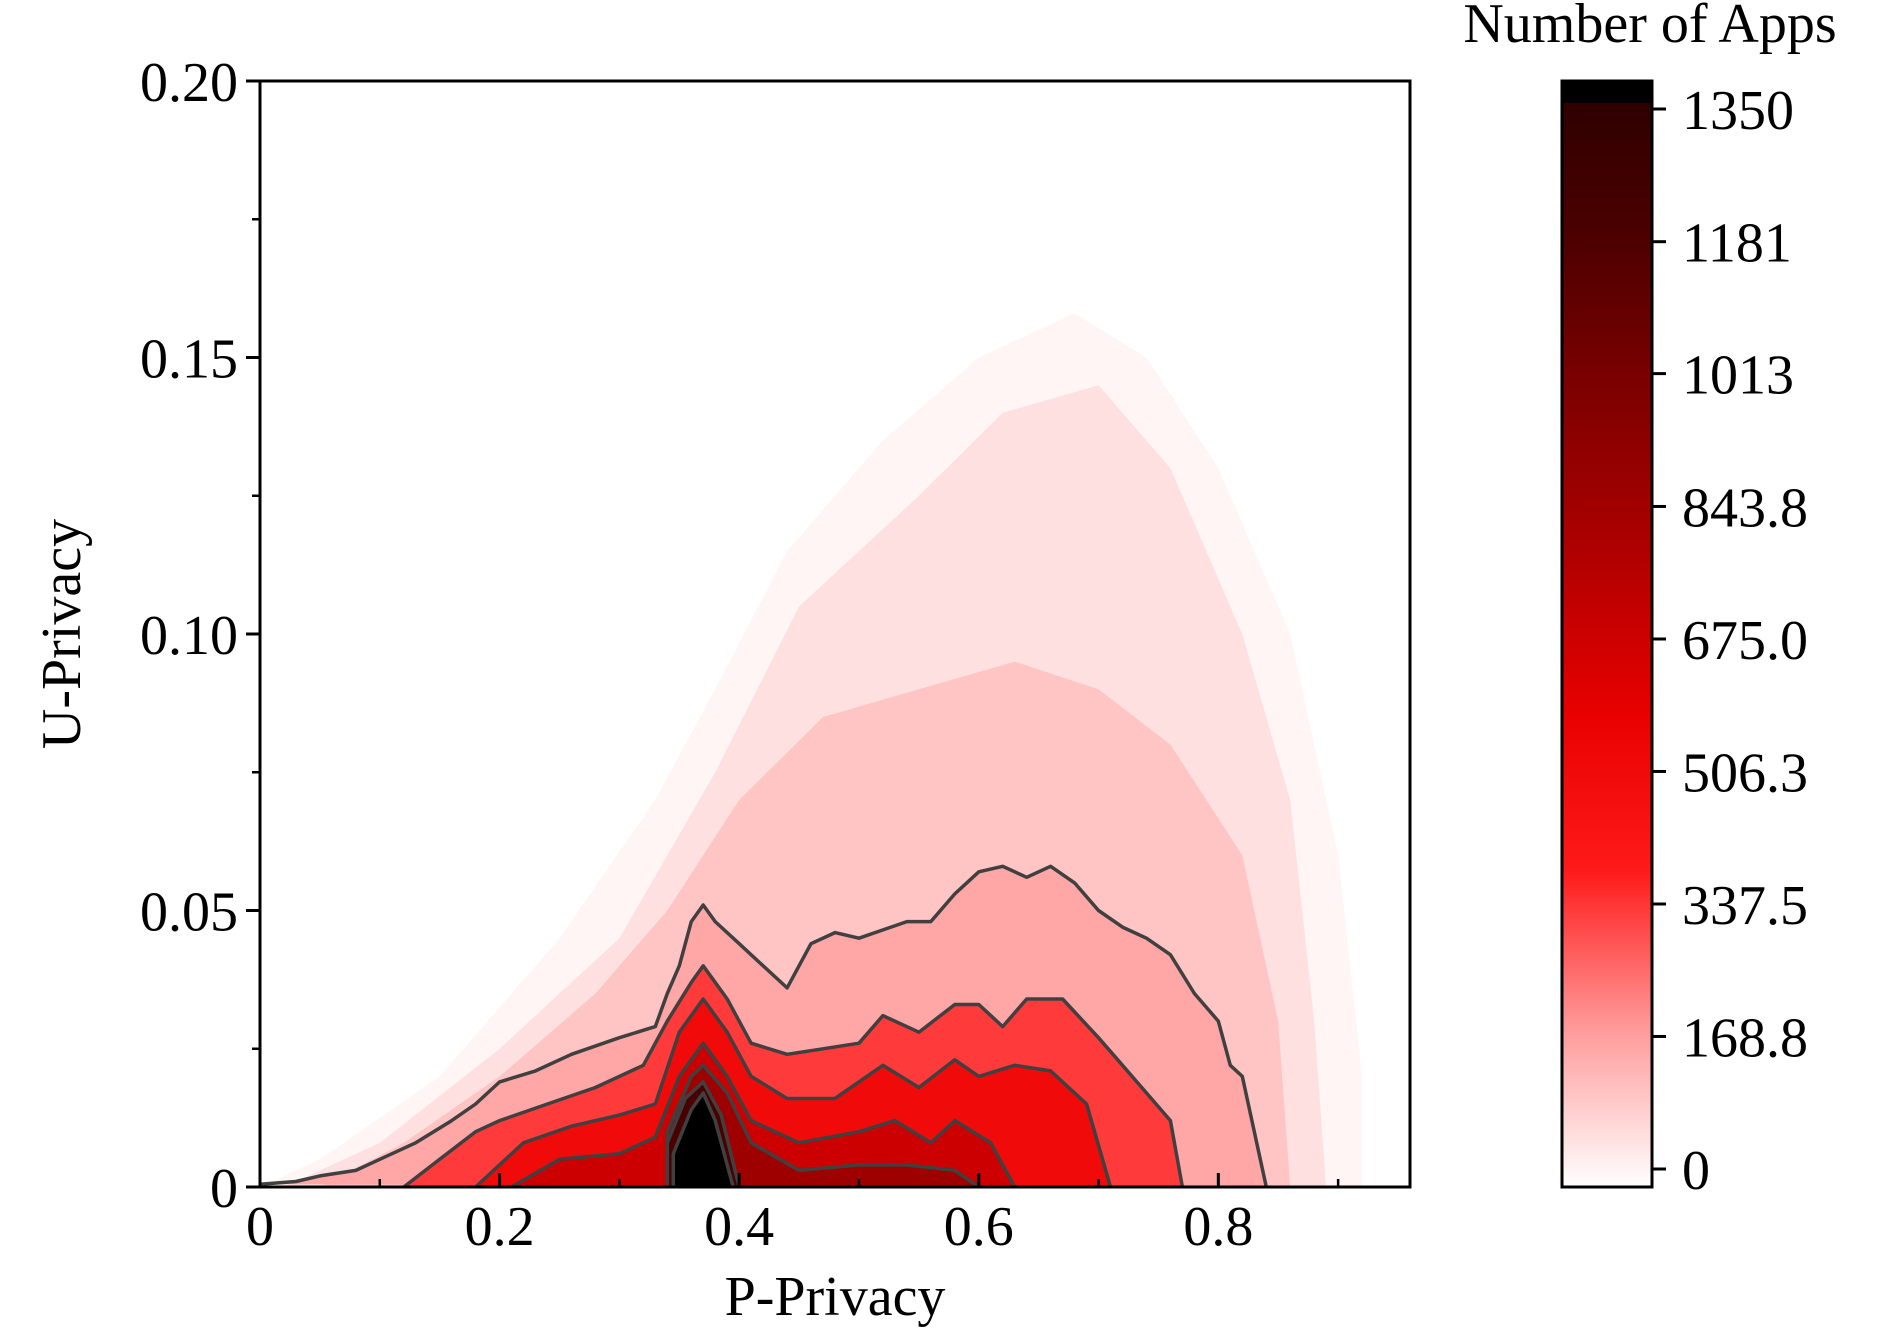 The width and height of the screenshot is (1890, 1332). What do you see at coordinates (1649, 27) in the screenshot?
I see `colorbar-title: Number of Apps` at bounding box center [1649, 27].